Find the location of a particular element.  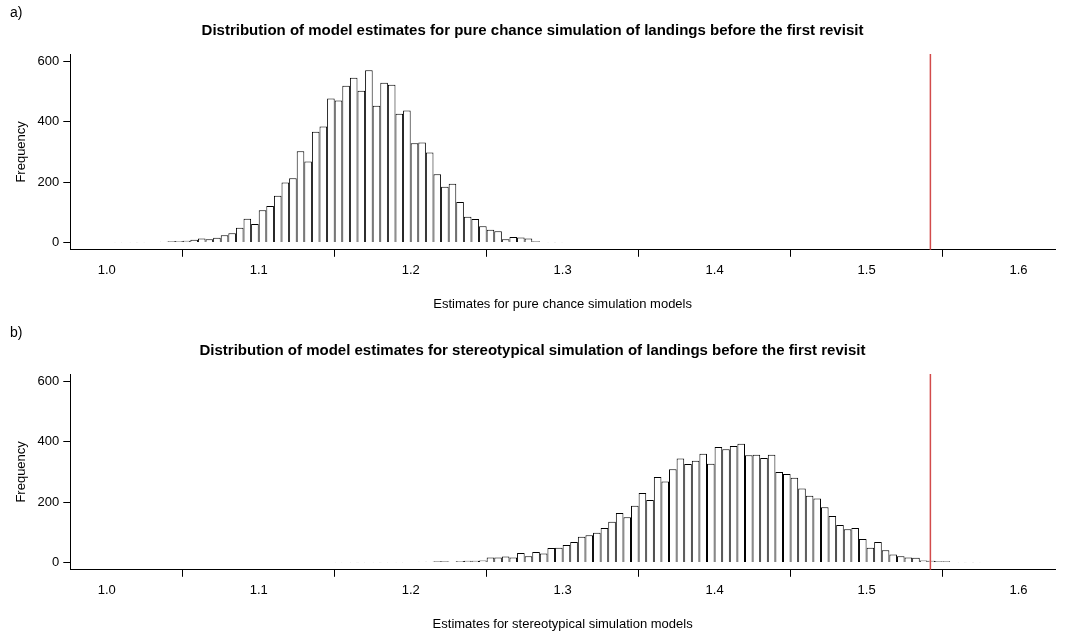

x-axis-title: Estimates for stereotypical simulation models is located at coordinates (563, 623).